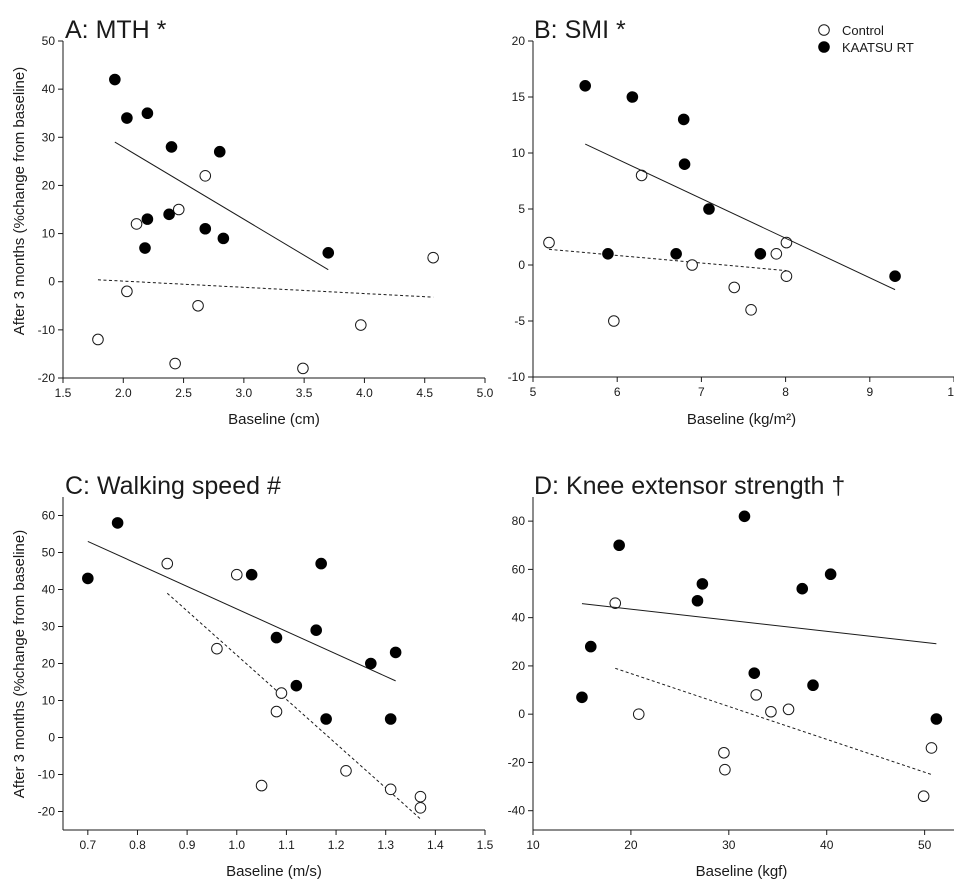 Image resolution: width=954 pixels, height=884 pixels. What do you see at coordinates (49, 137) in the screenshot?
I see `panel-a-y-tick-label: 30` at bounding box center [49, 137].